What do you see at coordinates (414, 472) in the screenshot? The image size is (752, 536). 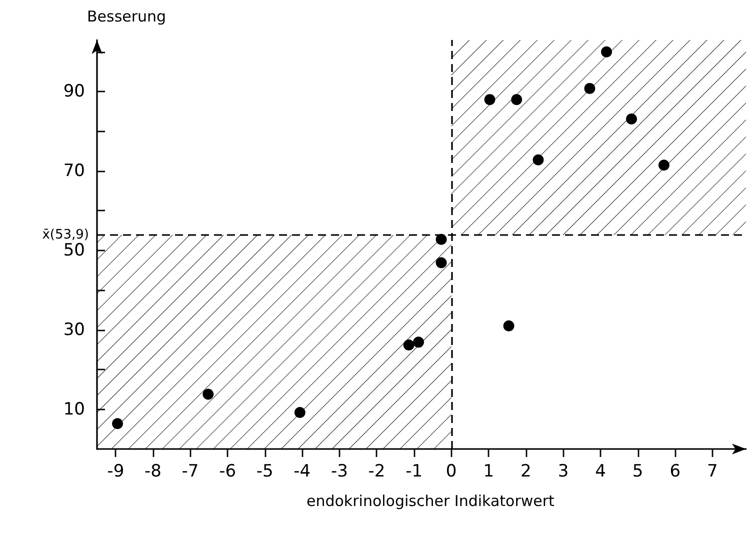 I see `x-tick-label: -1` at bounding box center [414, 472].